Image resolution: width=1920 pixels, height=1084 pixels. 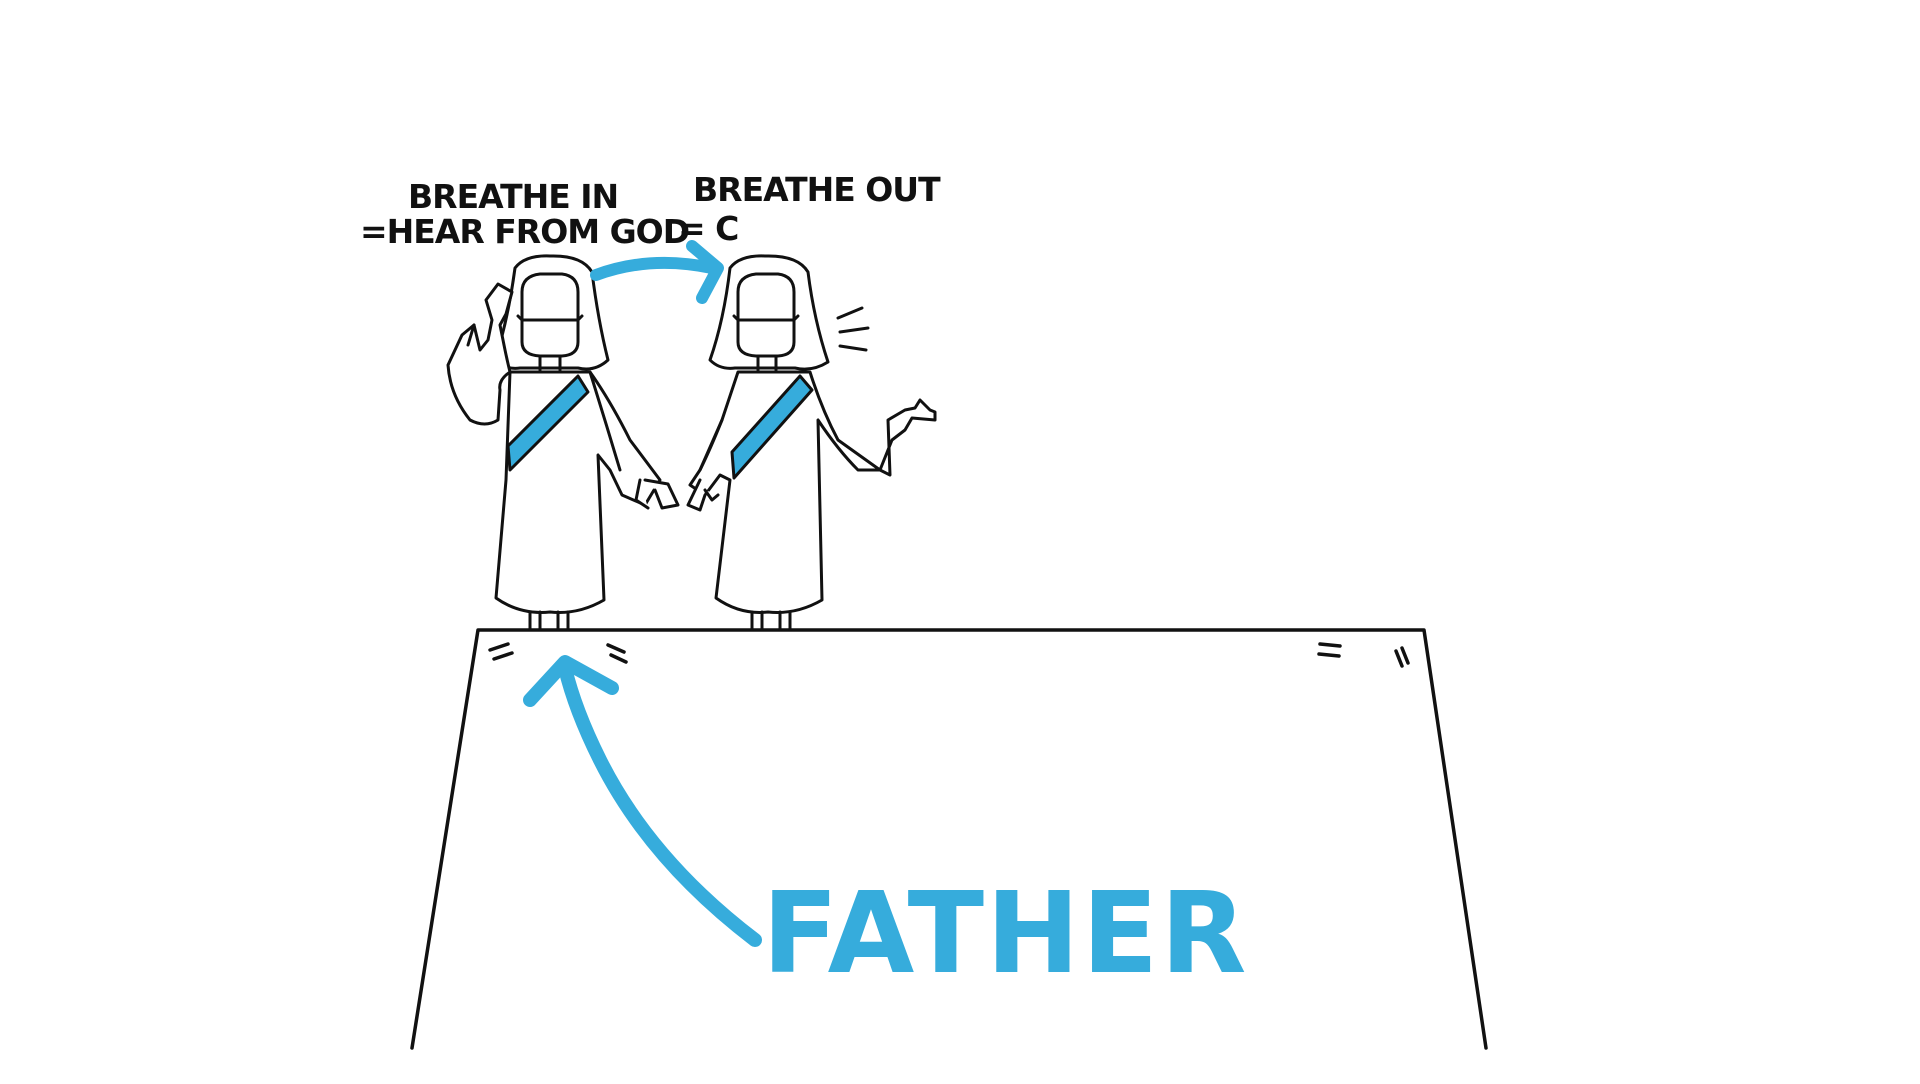 What do you see at coordinates (513, 196) in the screenshot?
I see `breathe-in-label: BREATHE IN` at bounding box center [513, 196].